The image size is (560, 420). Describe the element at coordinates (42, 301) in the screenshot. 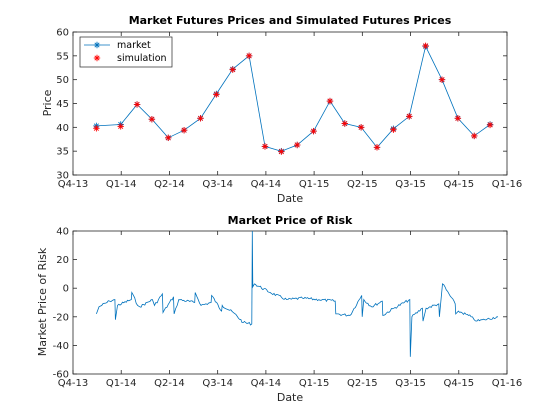

I see `y-axis-label-bottom: Market Price of Risk` at that location.